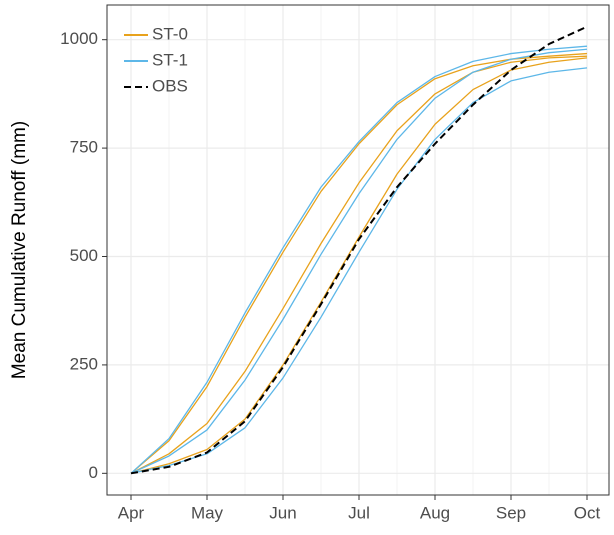 The image size is (614, 535). What do you see at coordinates (170, 59) in the screenshot?
I see `legend-label: ST-1` at bounding box center [170, 59].